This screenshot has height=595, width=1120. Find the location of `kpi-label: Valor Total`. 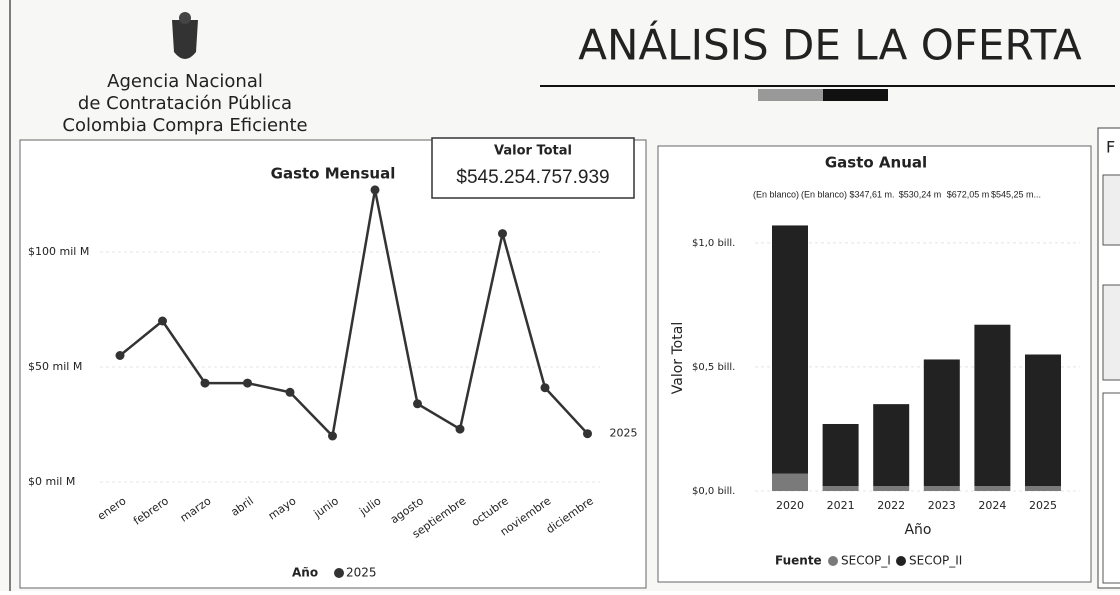

kpi-label: Valor Total is located at coordinates (533, 151).